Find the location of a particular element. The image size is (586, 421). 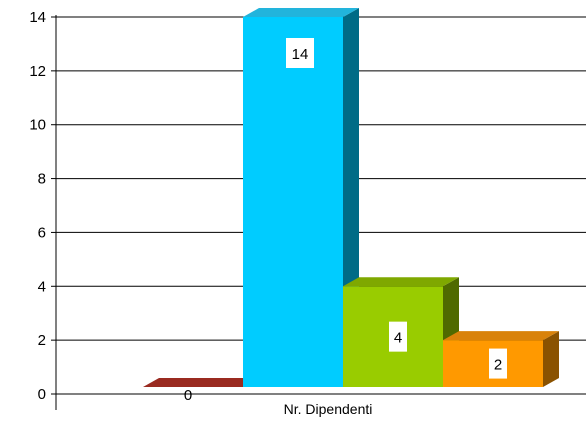

y-tick-label: 12 is located at coordinates (37, 71).